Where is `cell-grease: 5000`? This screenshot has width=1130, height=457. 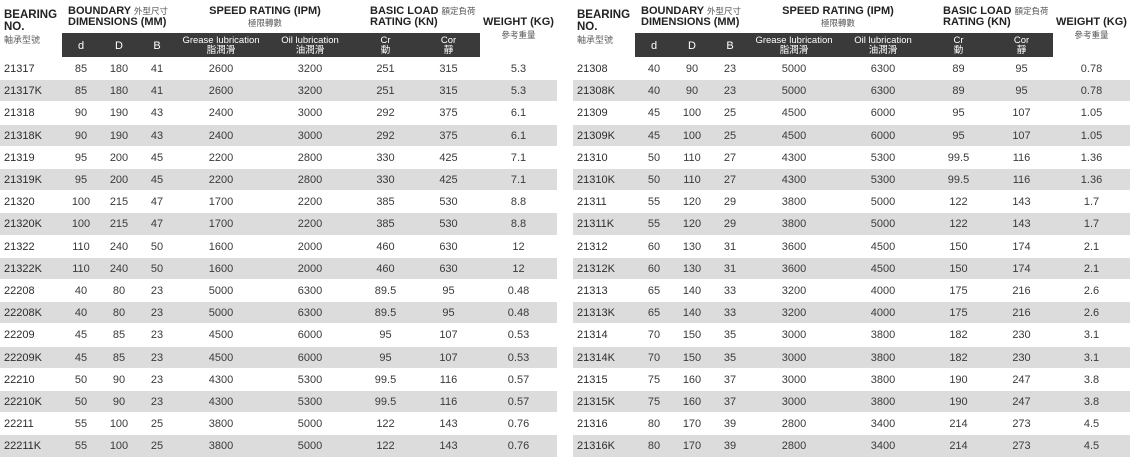
cell-grease: 5000 is located at coordinates (221, 313).